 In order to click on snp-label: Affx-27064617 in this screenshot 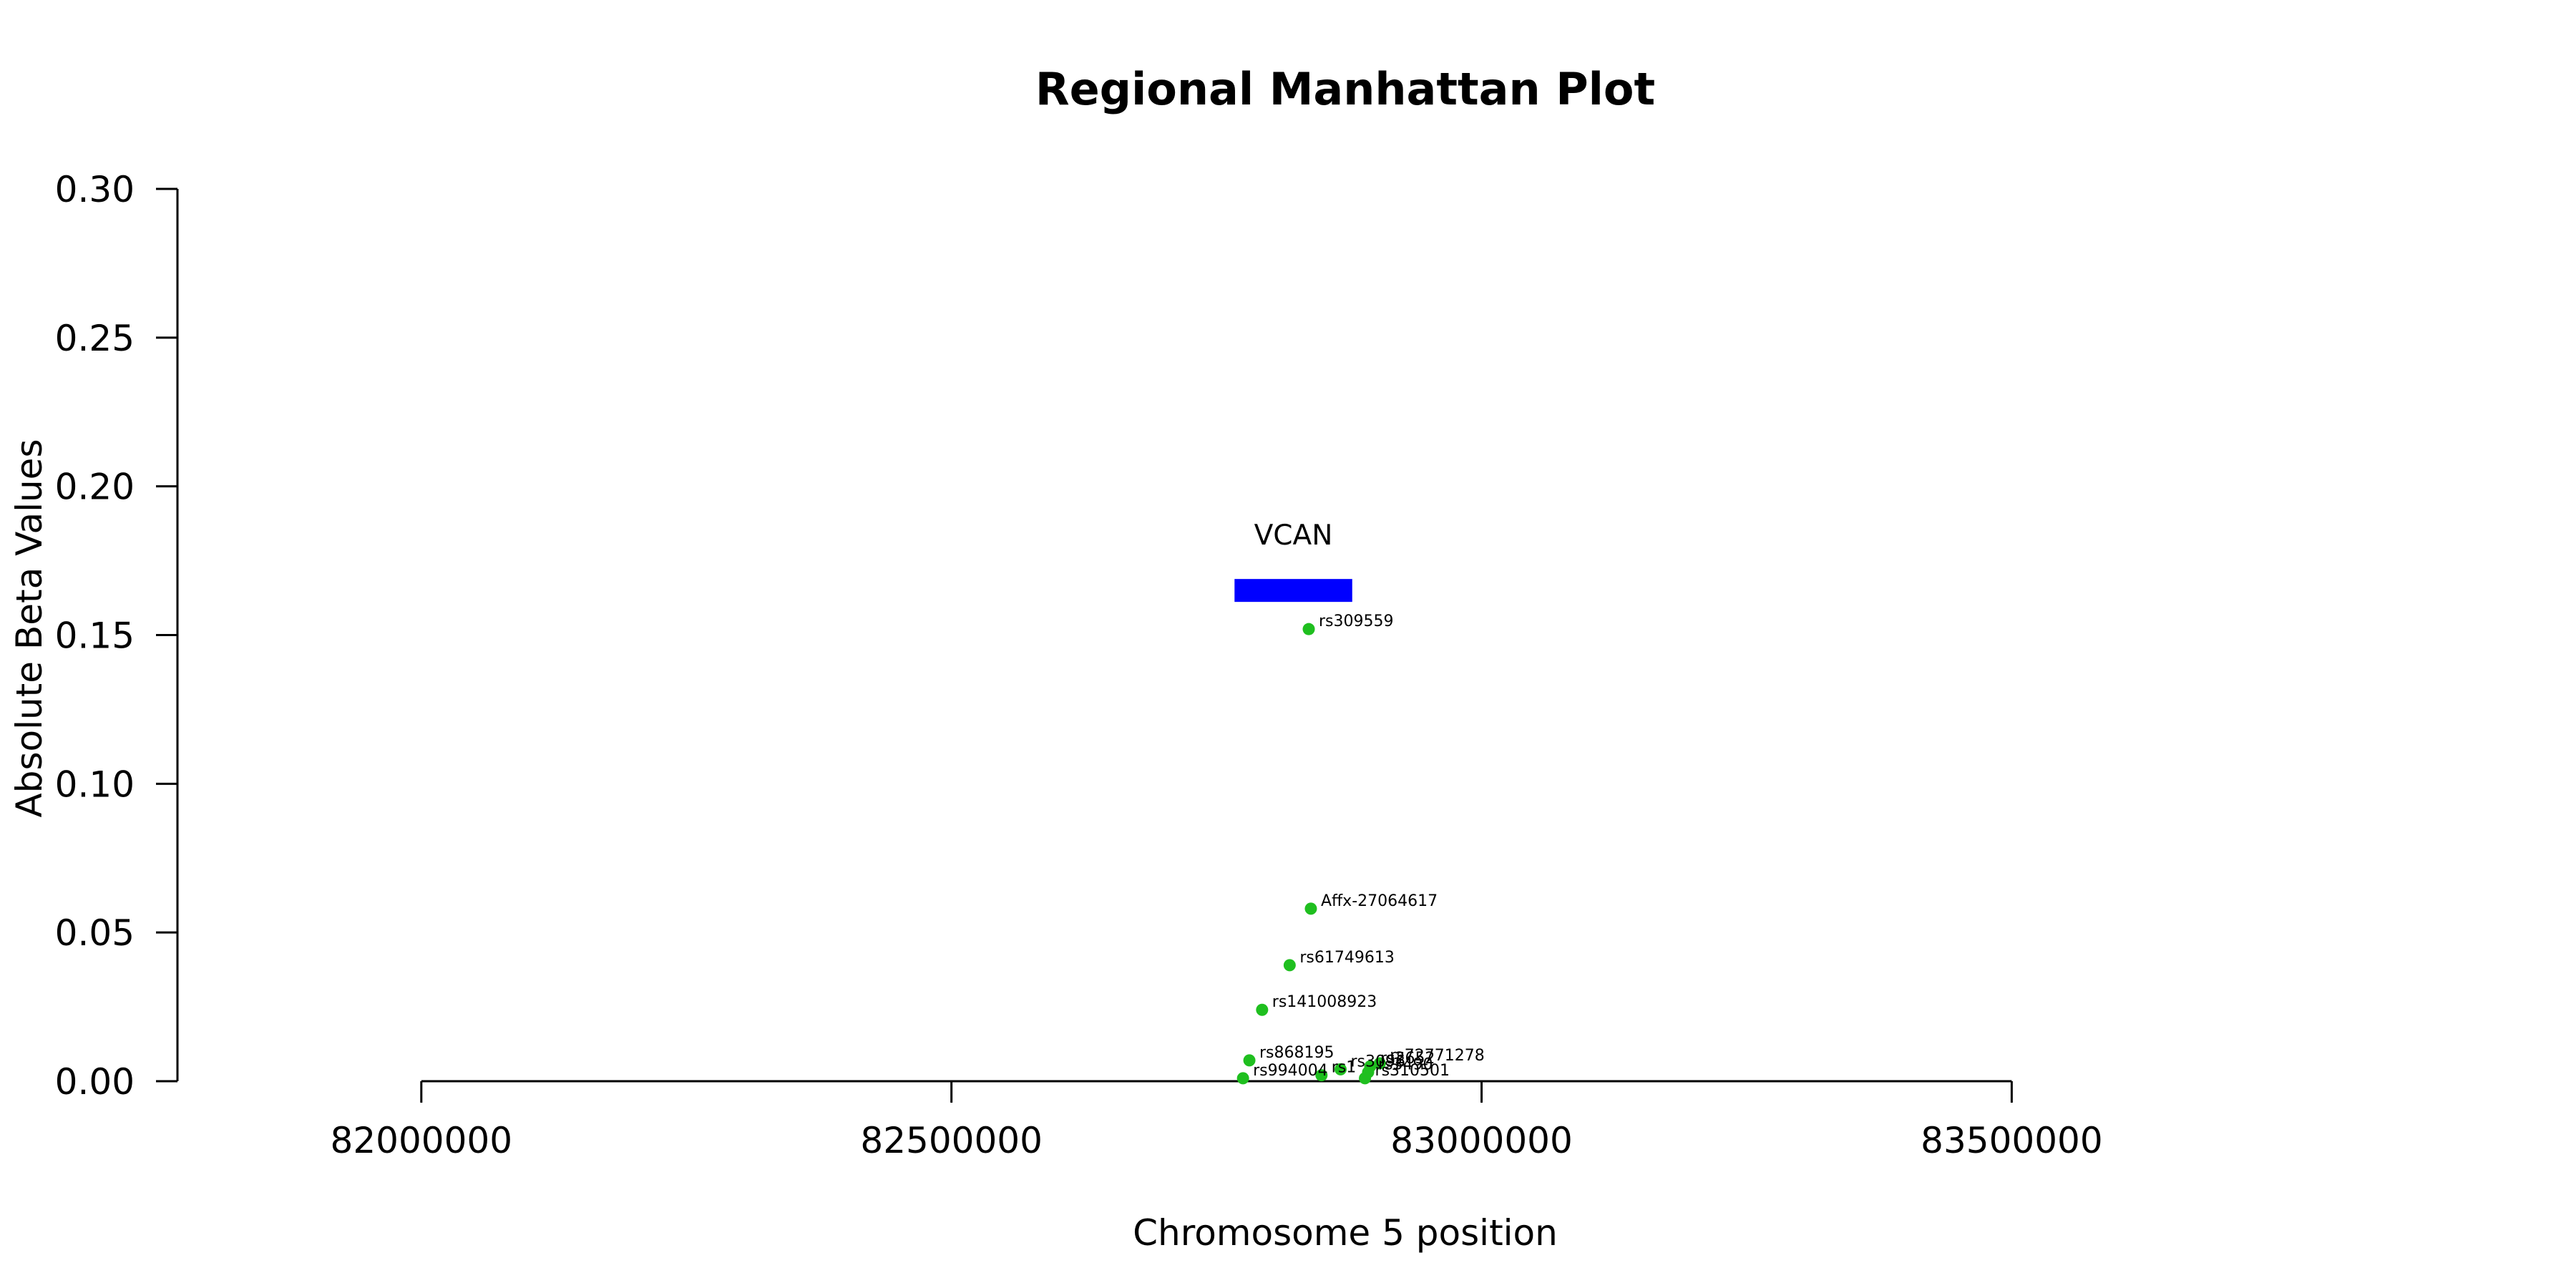, I will do `click(1379, 901)`.